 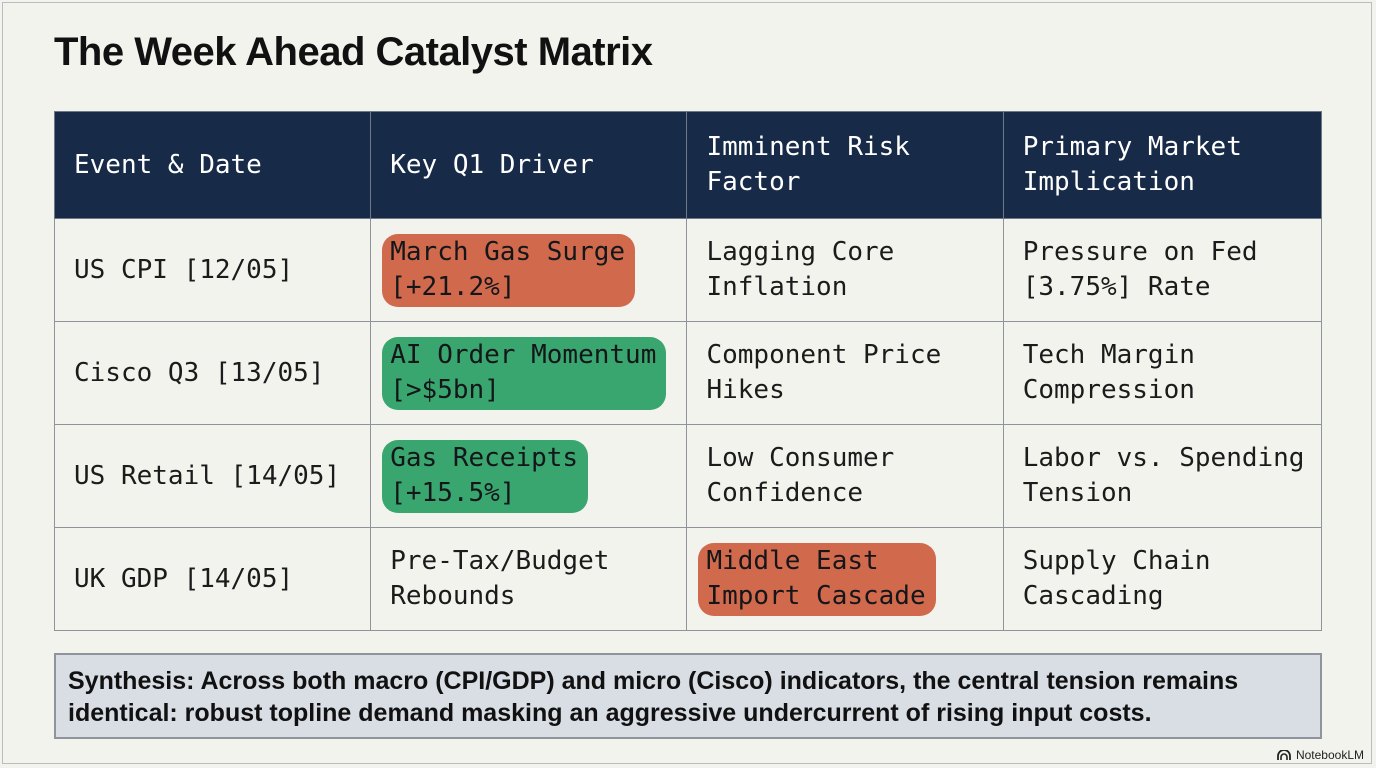 I want to click on brand-label: NotebookLM, so click(x=1329, y=755).